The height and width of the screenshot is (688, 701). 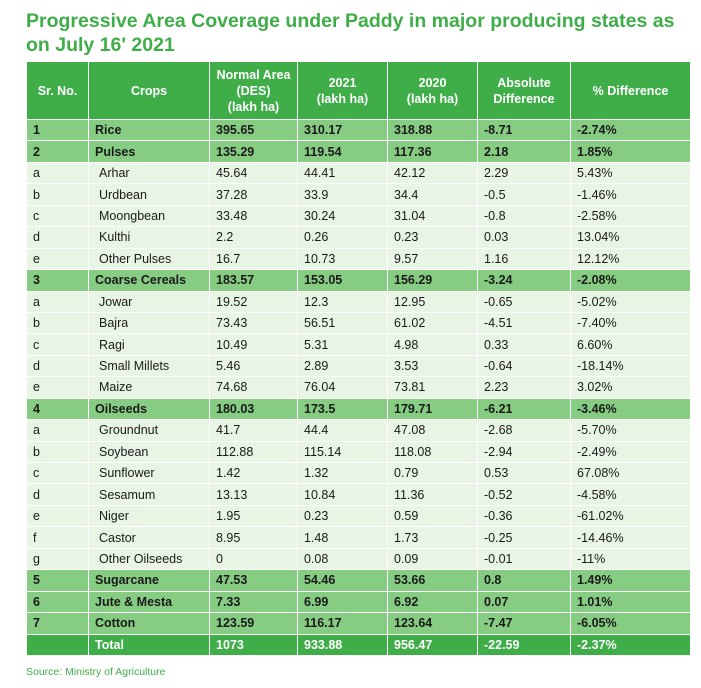 What do you see at coordinates (57, 194) in the screenshot?
I see `sr-no-cell: b` at bounding box center [57, 194].